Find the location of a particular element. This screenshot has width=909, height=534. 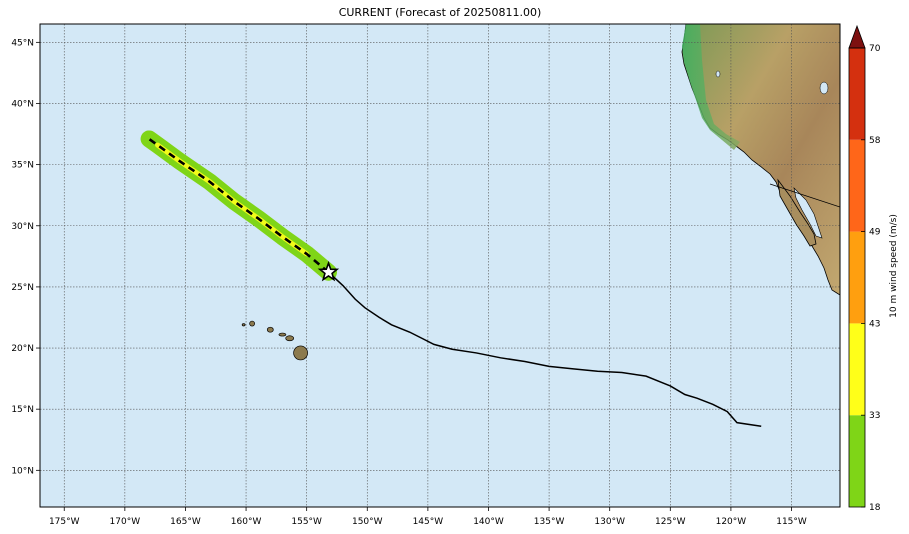

lon-tick-label: 120°W is located at coordinates (731, 522).